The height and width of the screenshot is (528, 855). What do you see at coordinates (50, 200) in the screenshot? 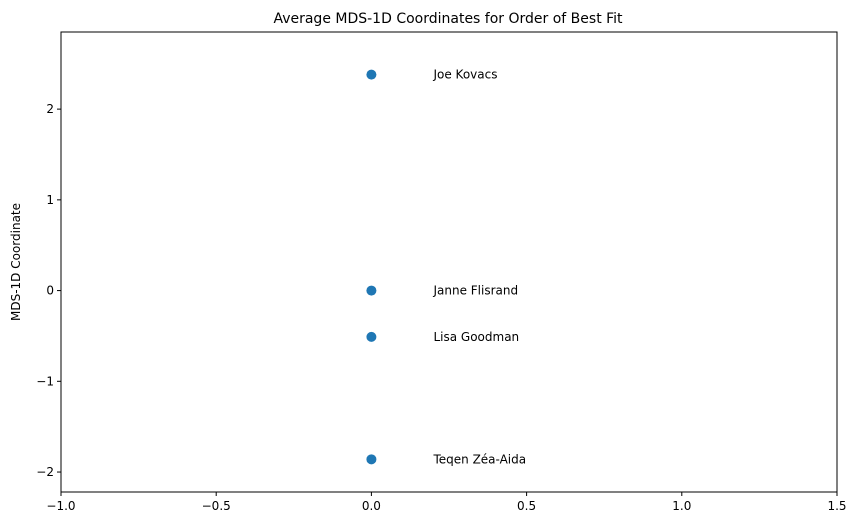
I see `y-tick-label: 1` at bounding box center [50, 200].